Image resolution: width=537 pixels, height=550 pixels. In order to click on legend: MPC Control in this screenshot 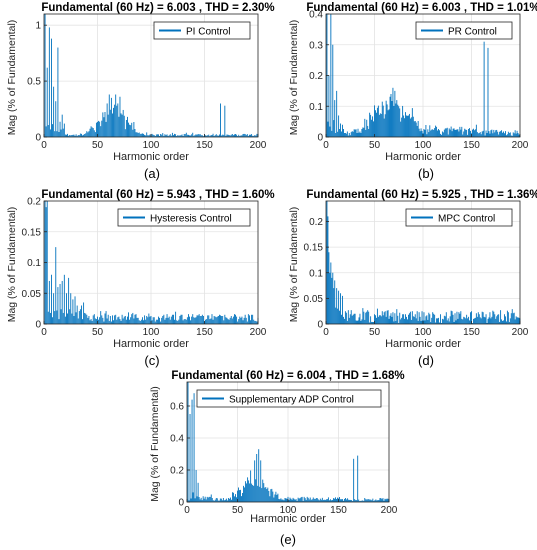, I will do `click(459, 217)`.